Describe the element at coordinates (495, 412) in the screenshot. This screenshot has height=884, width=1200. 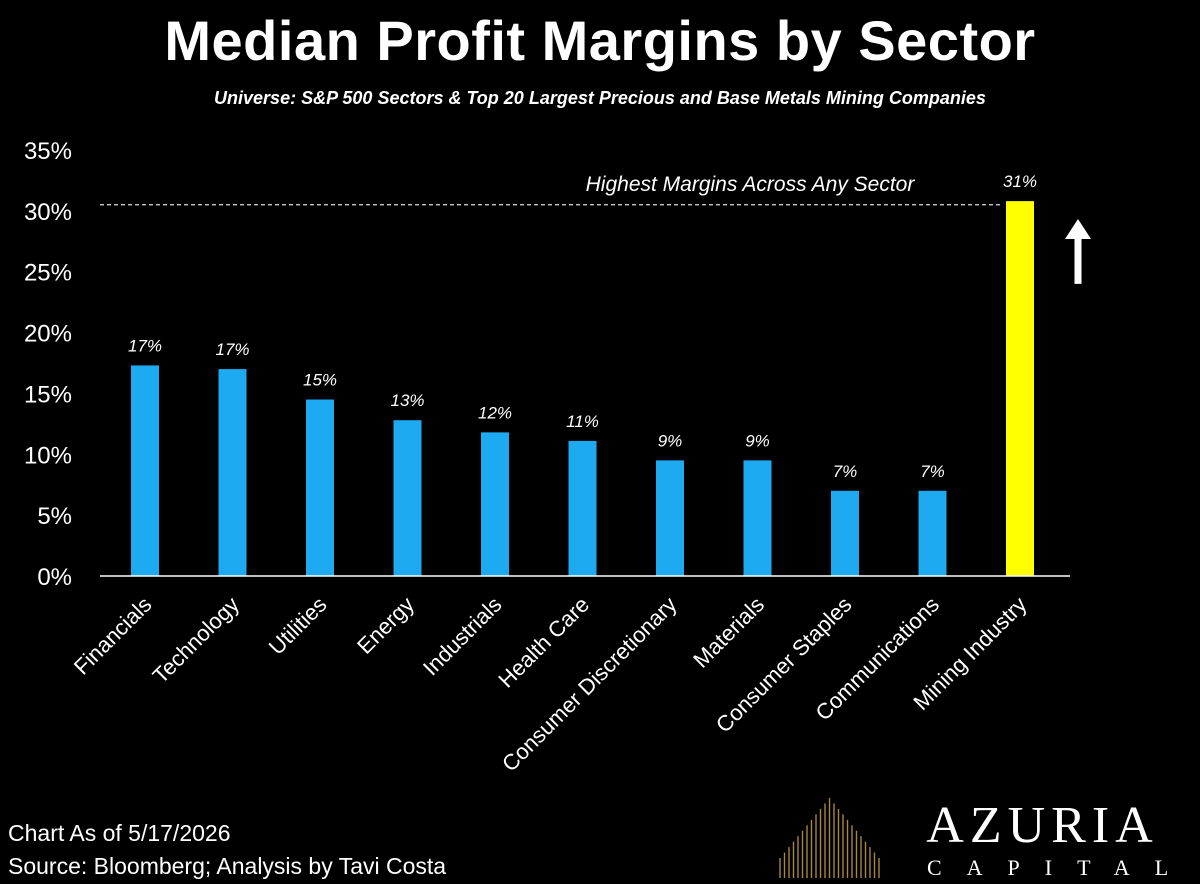
I see `data-label: 12%` at that location.